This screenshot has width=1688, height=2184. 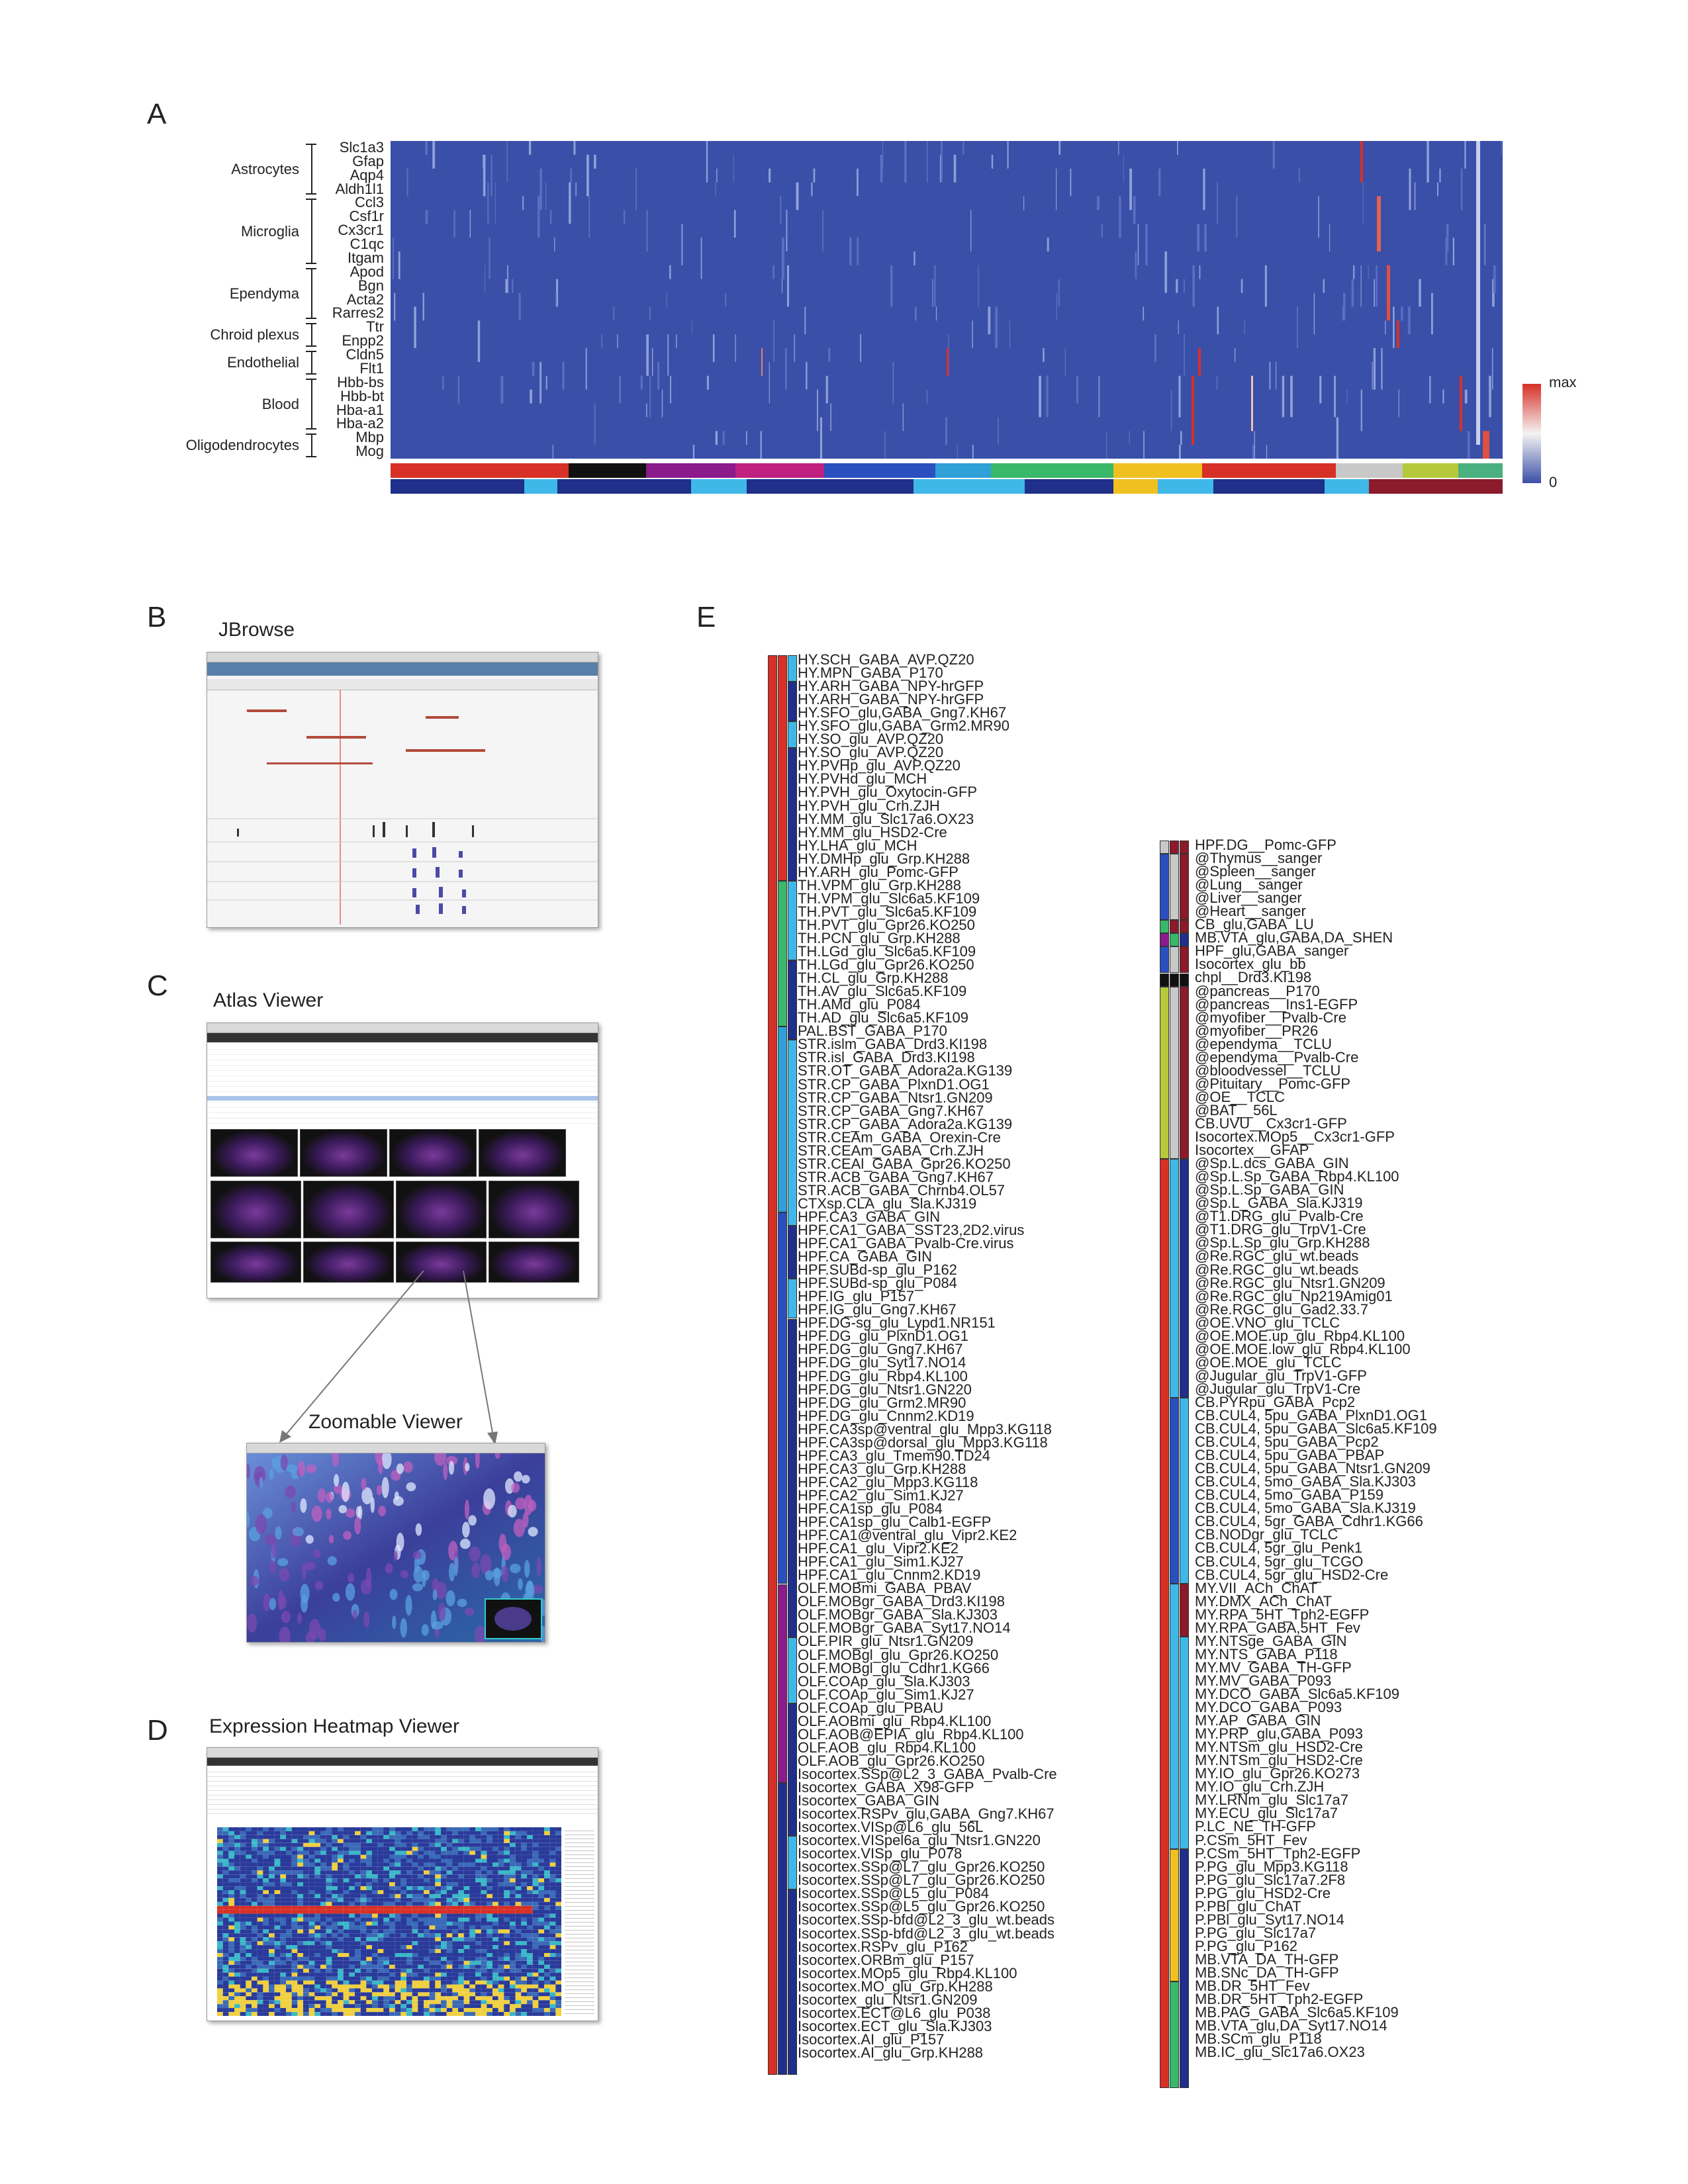 What do you see at coordinates (921, 1906) in the screenshot?
I see `sample-label: Isocortex.SSp@L5_glu_Gpr26.KO250` at bounding box center [921, 1906].